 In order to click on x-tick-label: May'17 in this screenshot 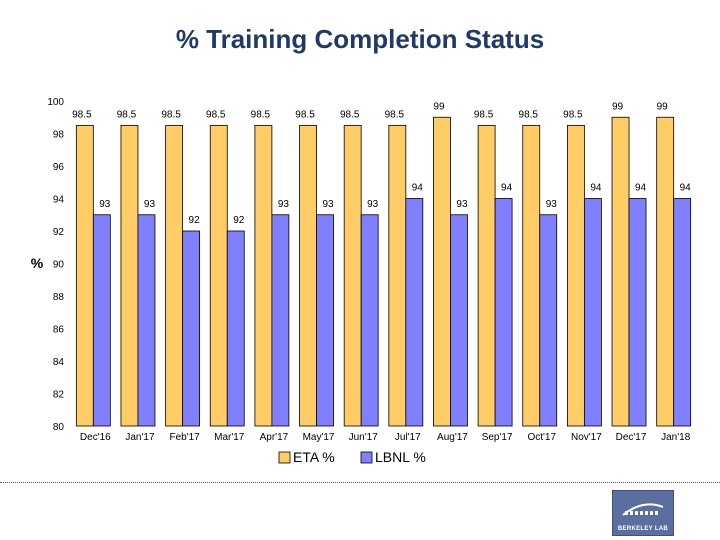, I will do `click(319, 437)`.